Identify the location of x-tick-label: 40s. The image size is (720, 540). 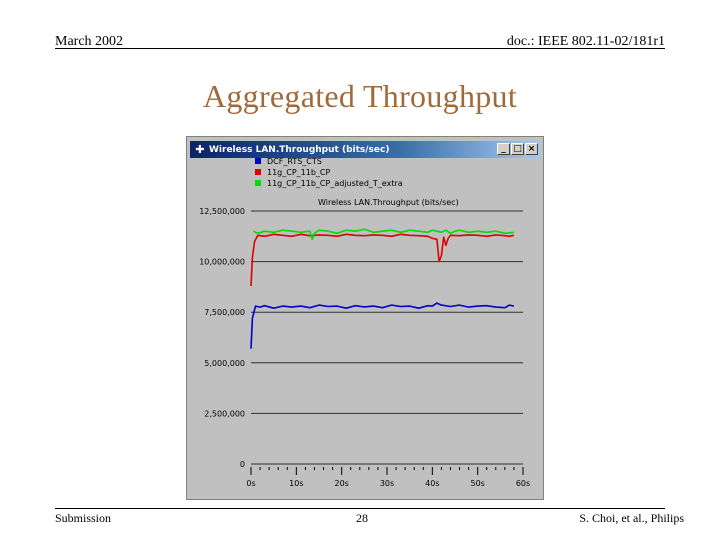
(432, 483).